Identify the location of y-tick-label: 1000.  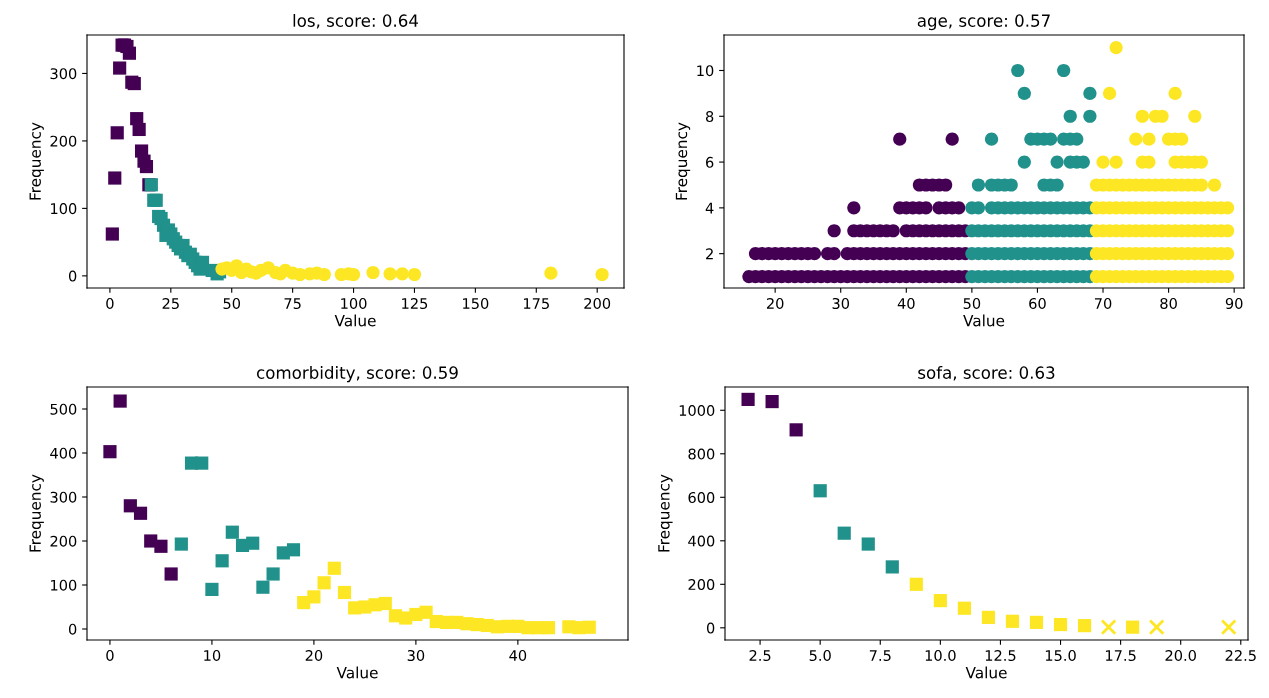
(697, 410).